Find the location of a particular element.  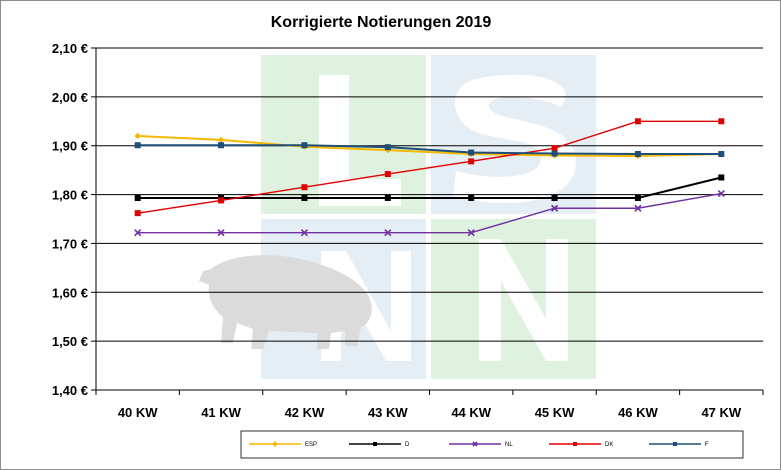

legend-entry-d: D is located at coordinates (379, 445).